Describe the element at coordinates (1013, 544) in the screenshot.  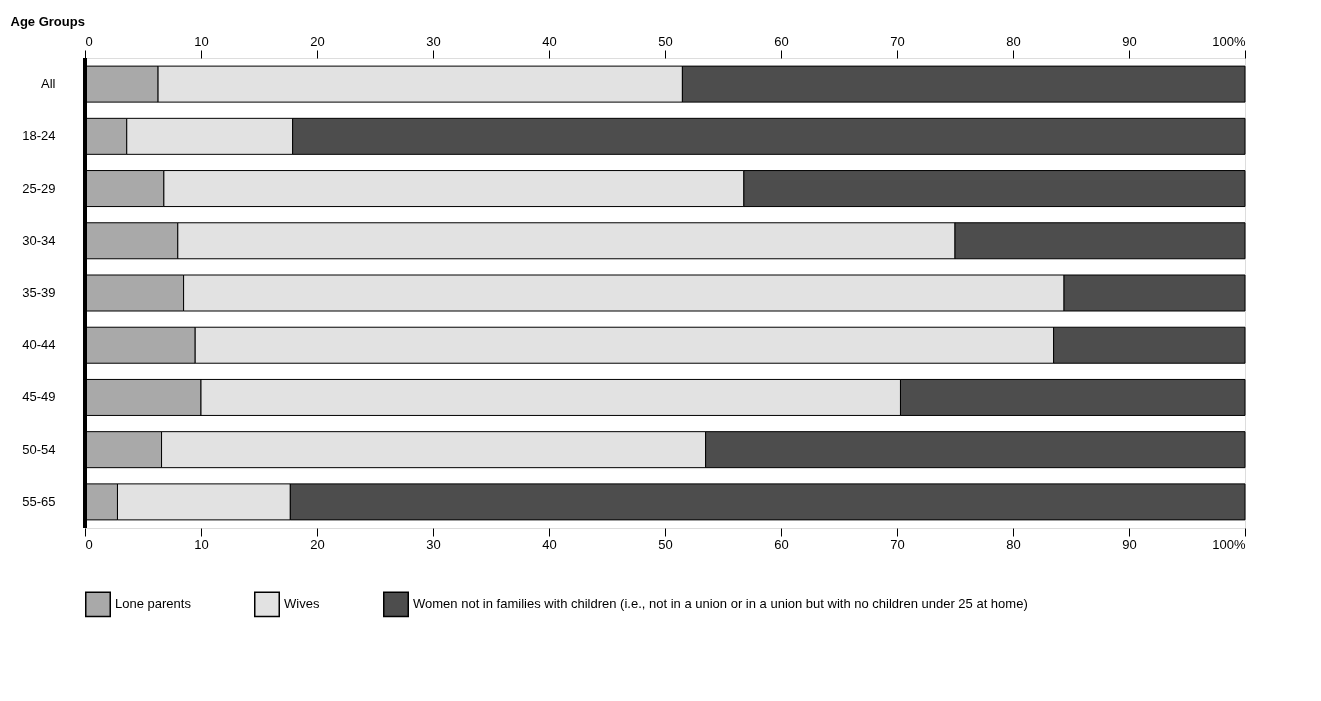
I see `x-tick-label: 80` at that location.